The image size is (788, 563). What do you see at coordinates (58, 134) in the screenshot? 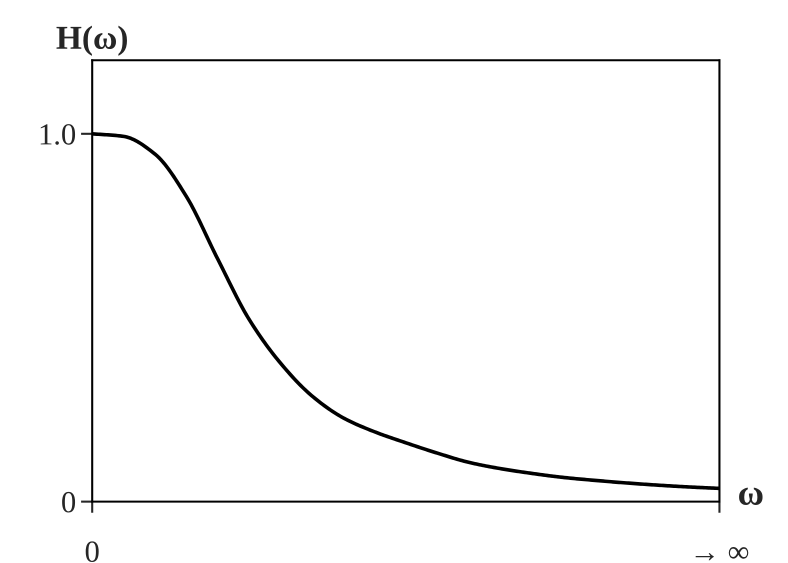
I see `y-tick-label: 1.0` at bounding box center [58, 134].